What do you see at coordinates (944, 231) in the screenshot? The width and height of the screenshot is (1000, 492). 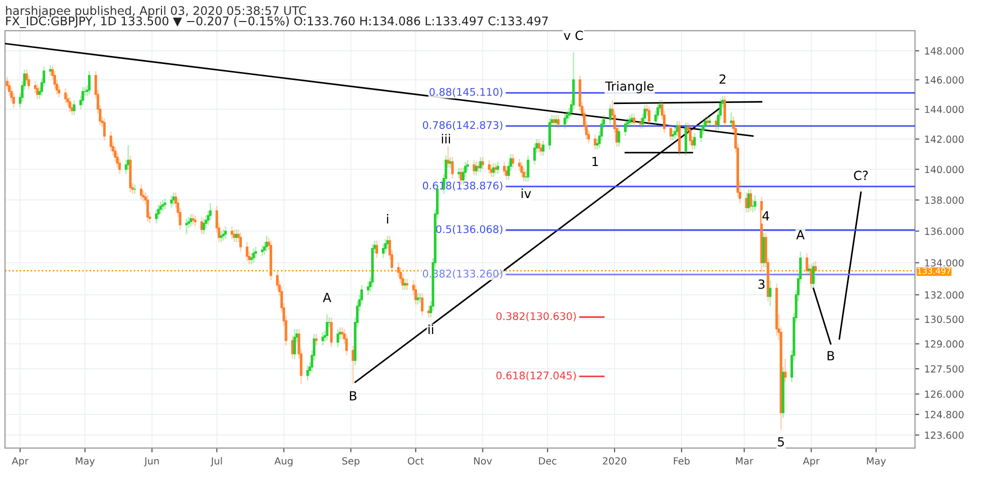 I see `y-tick-label: 136.000` at bounding box center [944, 231].